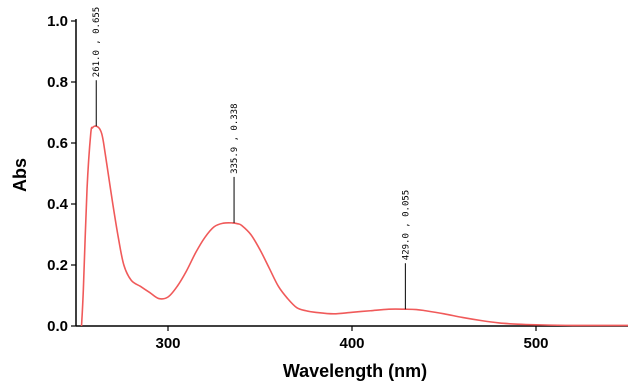 The width and height of the screenshot is (628, 381). Describe the element at coordinates (61, 174) in the screenshot. I see `y-ticks: 0.0 0.2 0.4 0.6 0.8 1.0` at that location.